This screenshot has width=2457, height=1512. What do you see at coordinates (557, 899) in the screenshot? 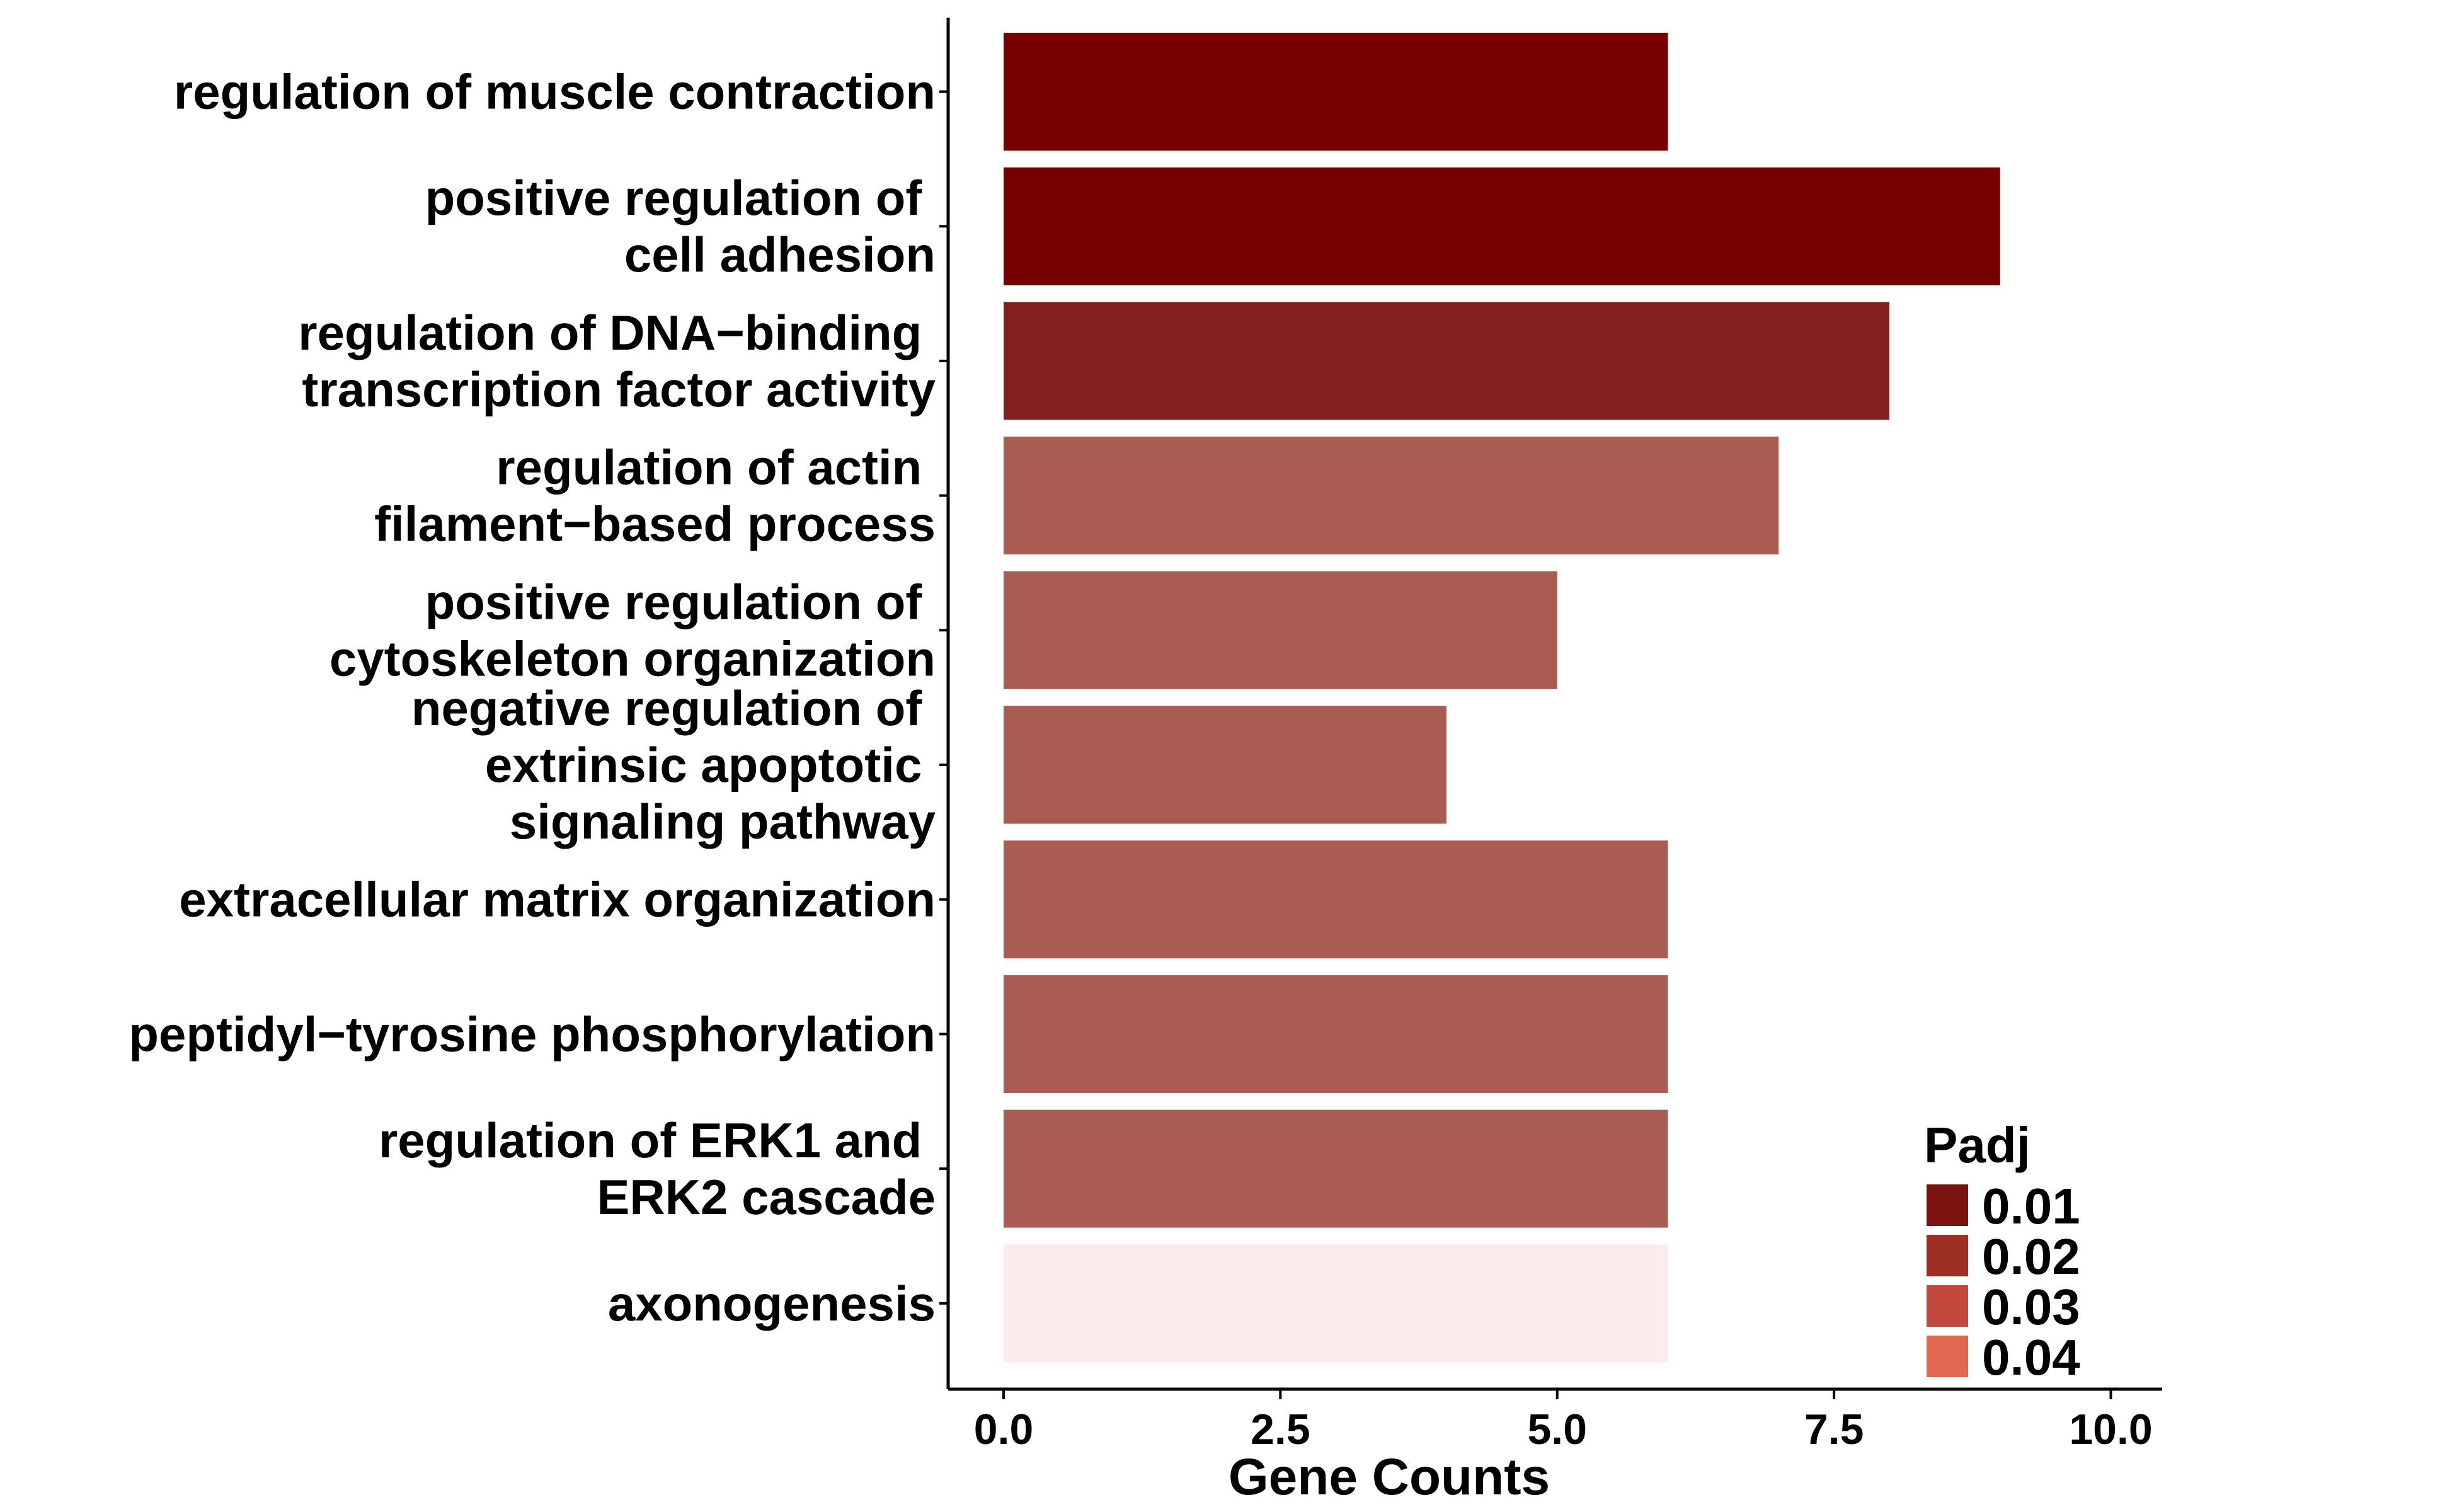
I see `category-label: extracellular matrix organization` at bounding box center [557, 899].